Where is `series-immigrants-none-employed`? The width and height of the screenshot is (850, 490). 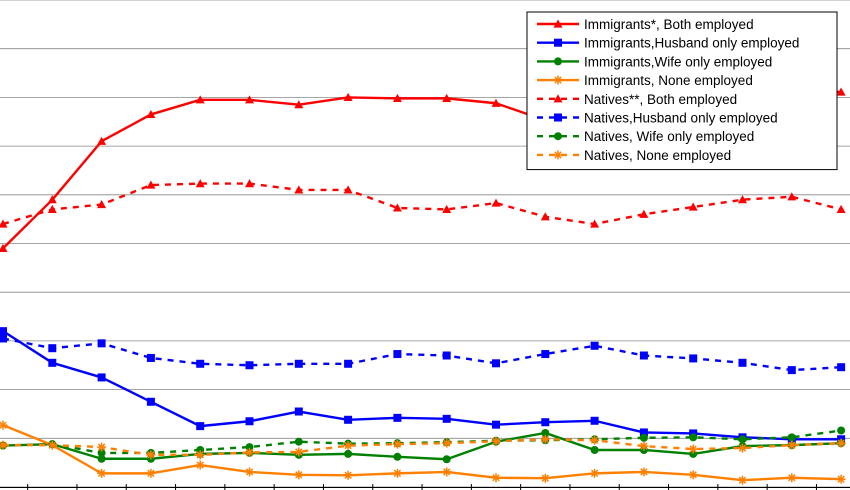
series-immigrants-none-employed is located at coordinates (423, 452).